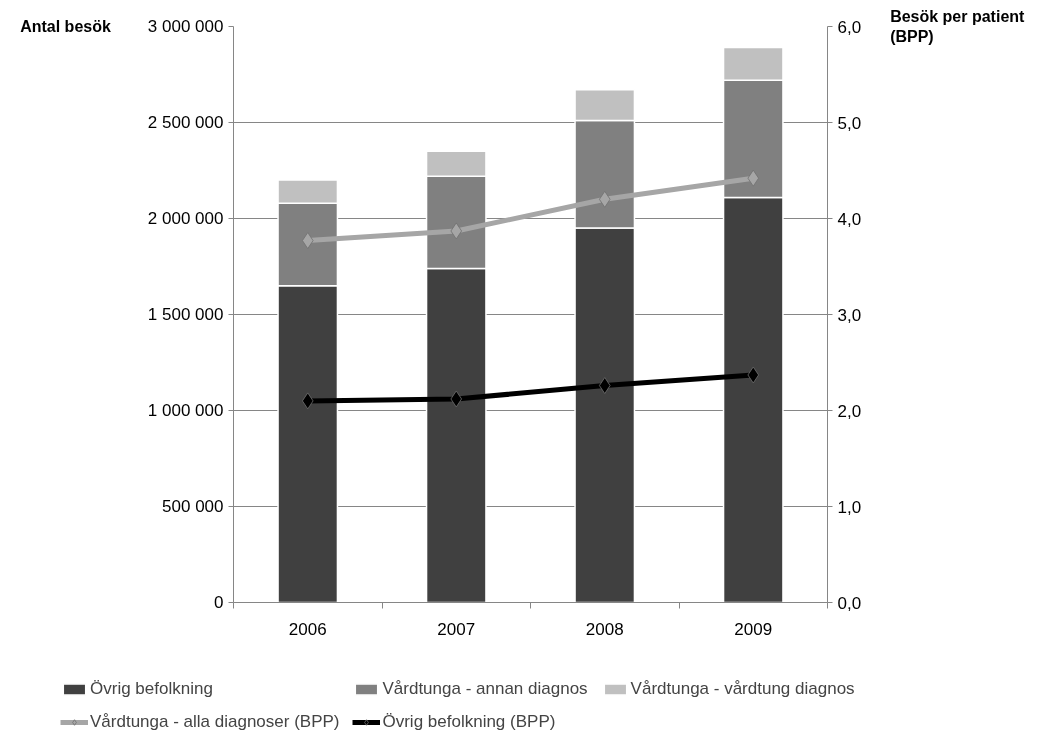 This screenshot has width=1040, height=742. Describe the element at coordinates (849, 27) in the screenshot. I see `y2-tick-label: 6,0` at that location.